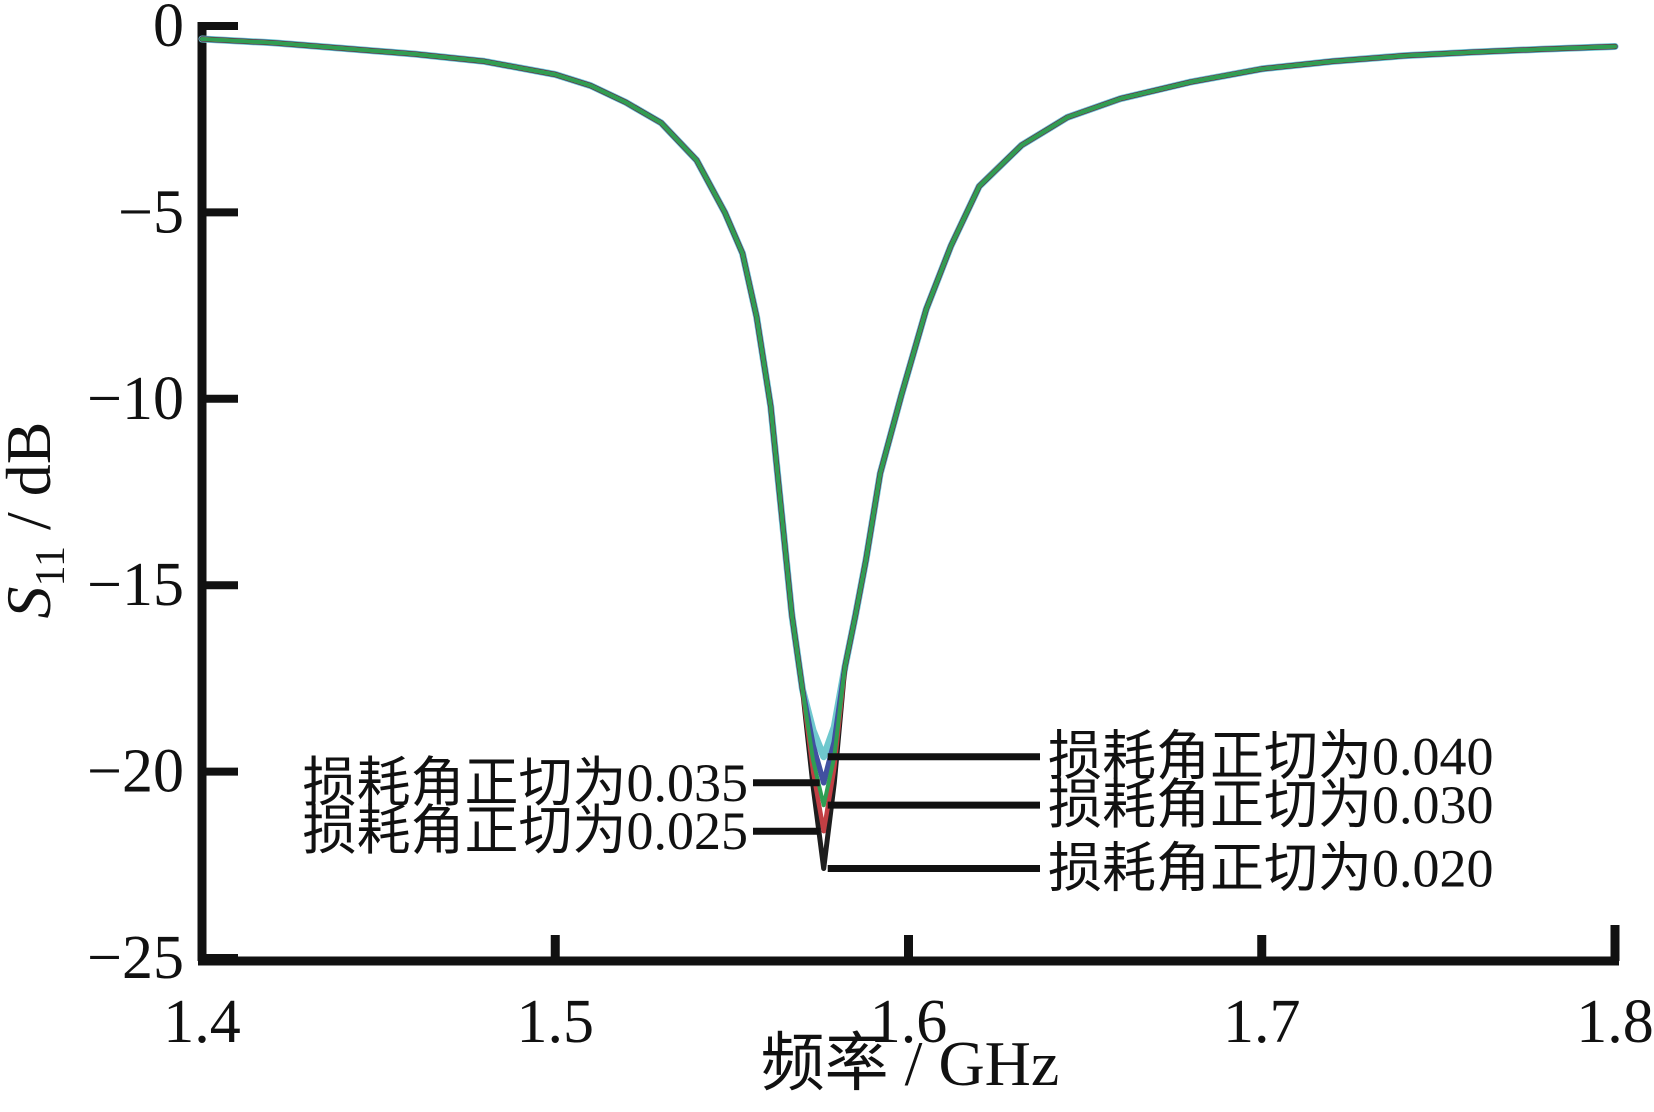  I want to click on annotation-label-0.025: 损耗角正切为0.025, so click(526, 831).